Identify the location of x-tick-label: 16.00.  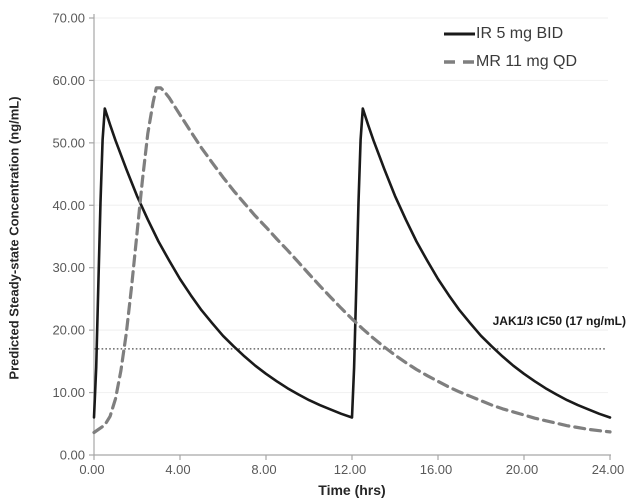
(436, 469).